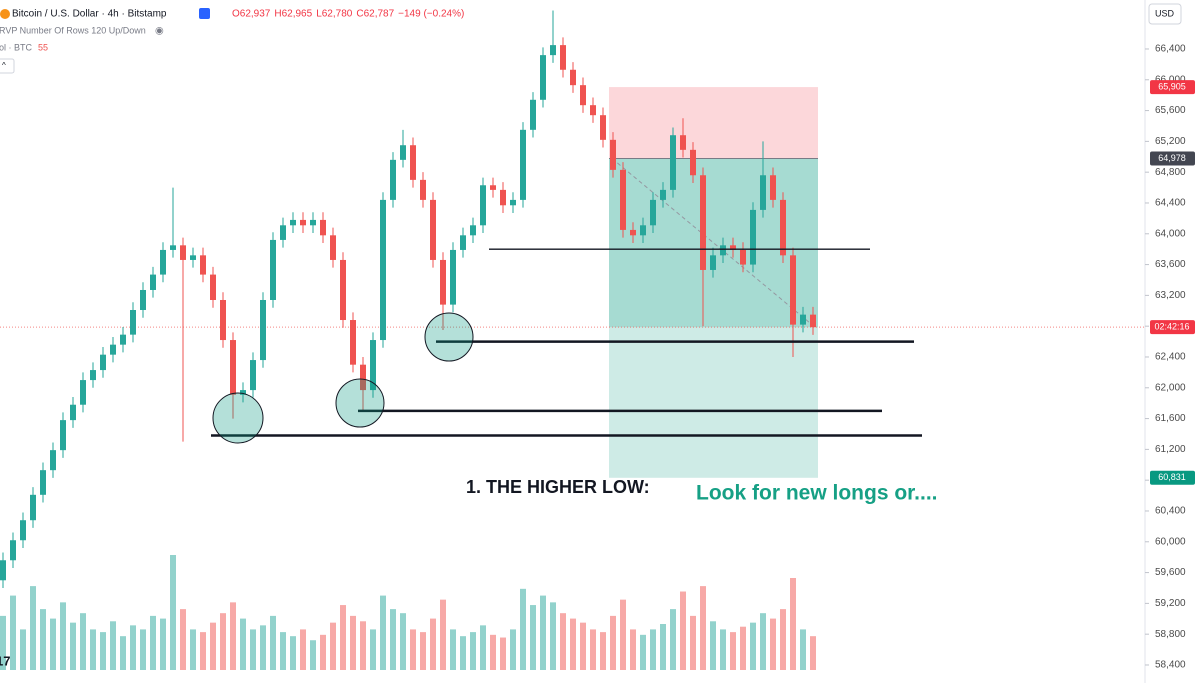  I want to click on price-tag-label: 64,978, so click(1172, 158).